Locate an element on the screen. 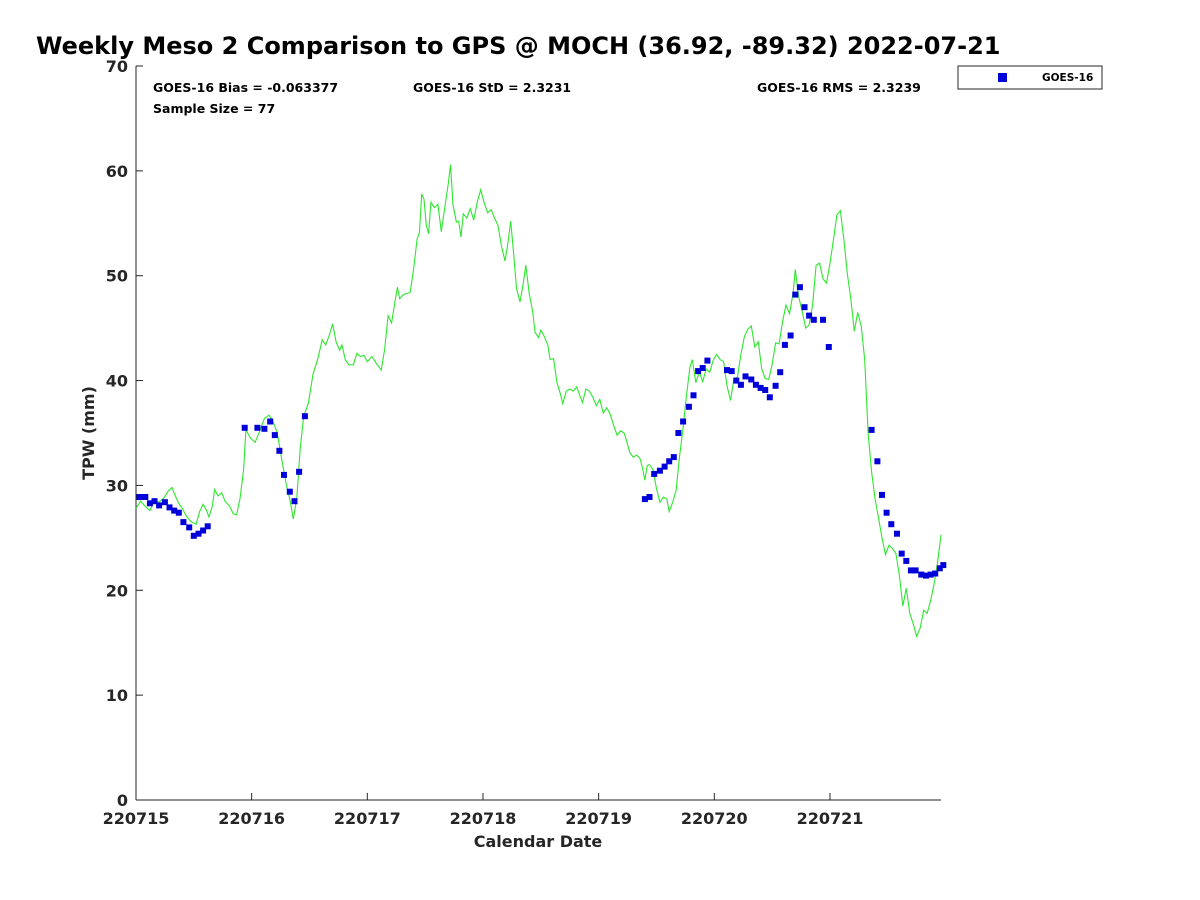 The image size is (1200, 900). y-tick-label: 10 is located at coordinates (117, 695).